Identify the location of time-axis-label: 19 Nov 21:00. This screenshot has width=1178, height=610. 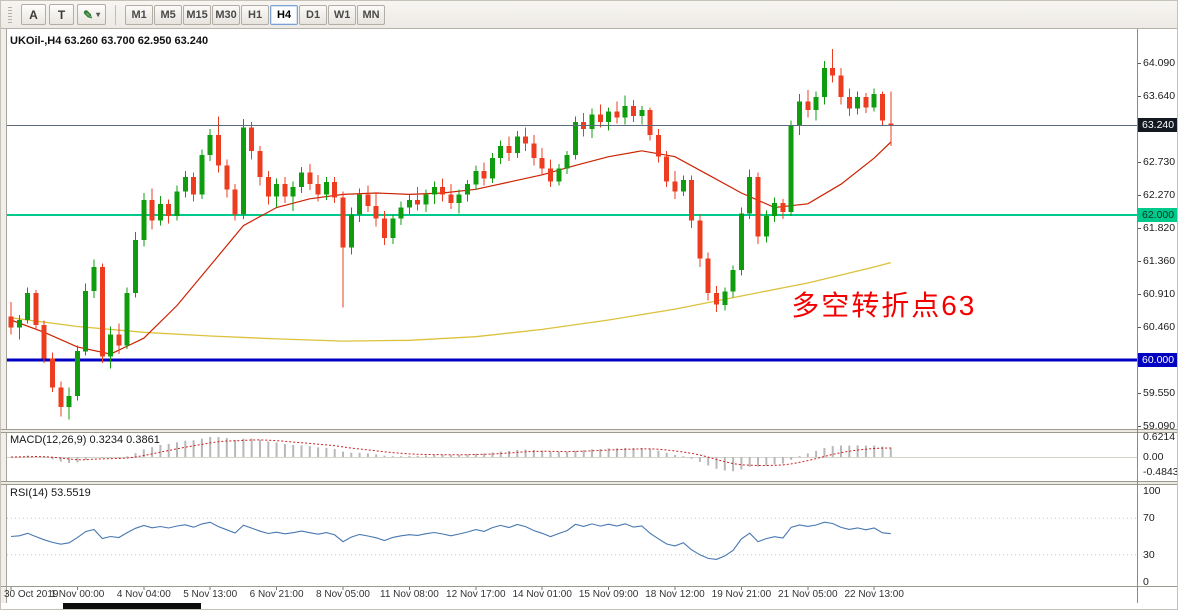
(741, 594).